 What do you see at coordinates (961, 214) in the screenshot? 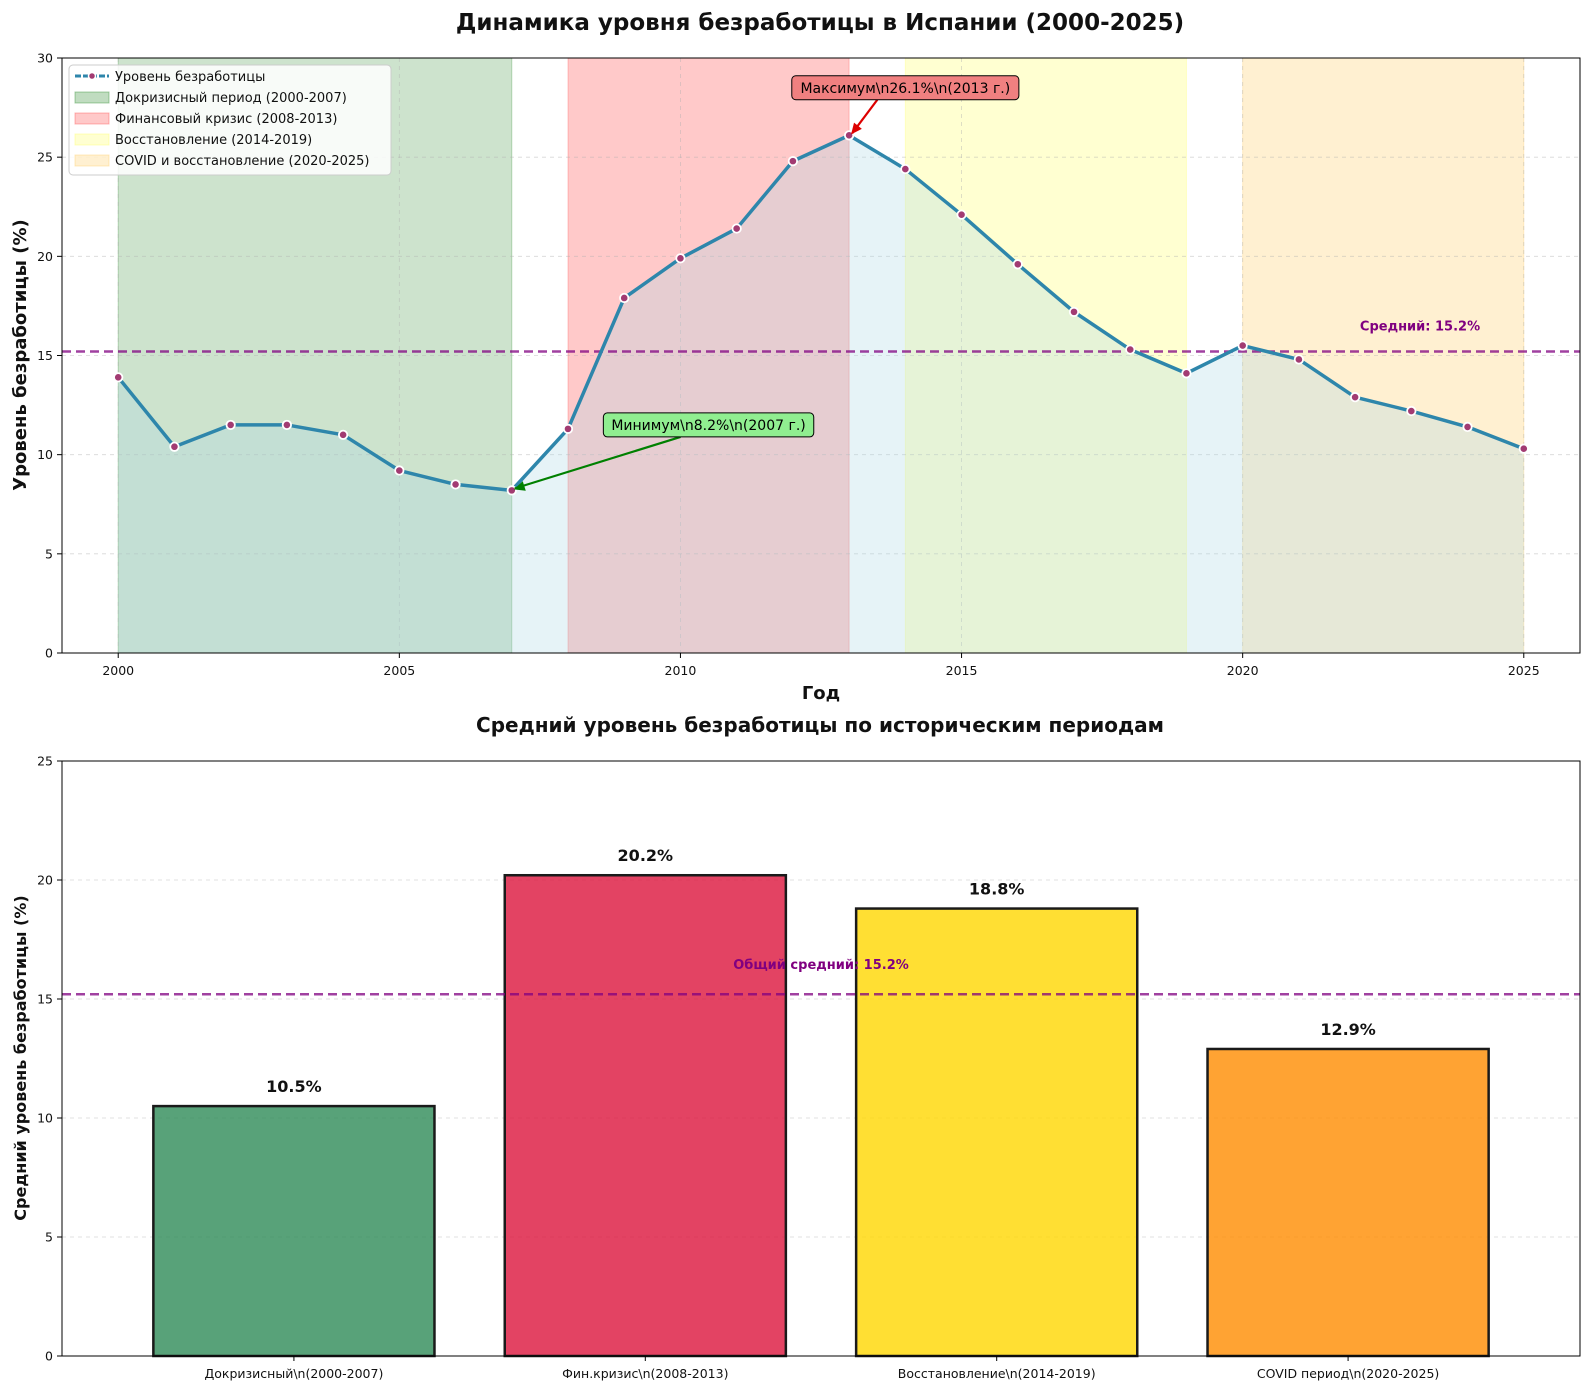
I see `data-point-2015` at bounding box center [961, 214].